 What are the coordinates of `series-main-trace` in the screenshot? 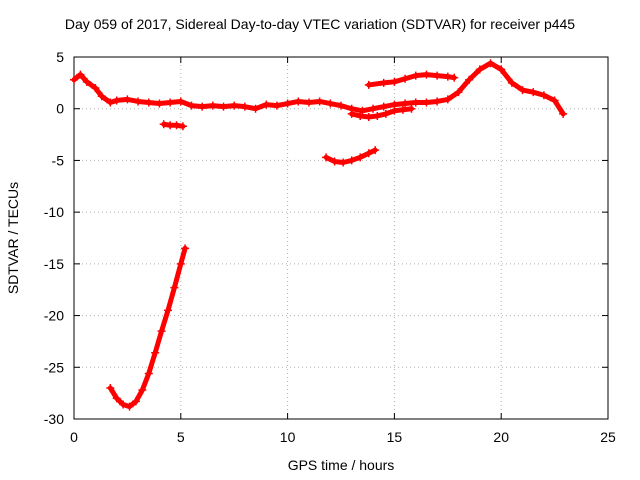 It's located at (319, 88).